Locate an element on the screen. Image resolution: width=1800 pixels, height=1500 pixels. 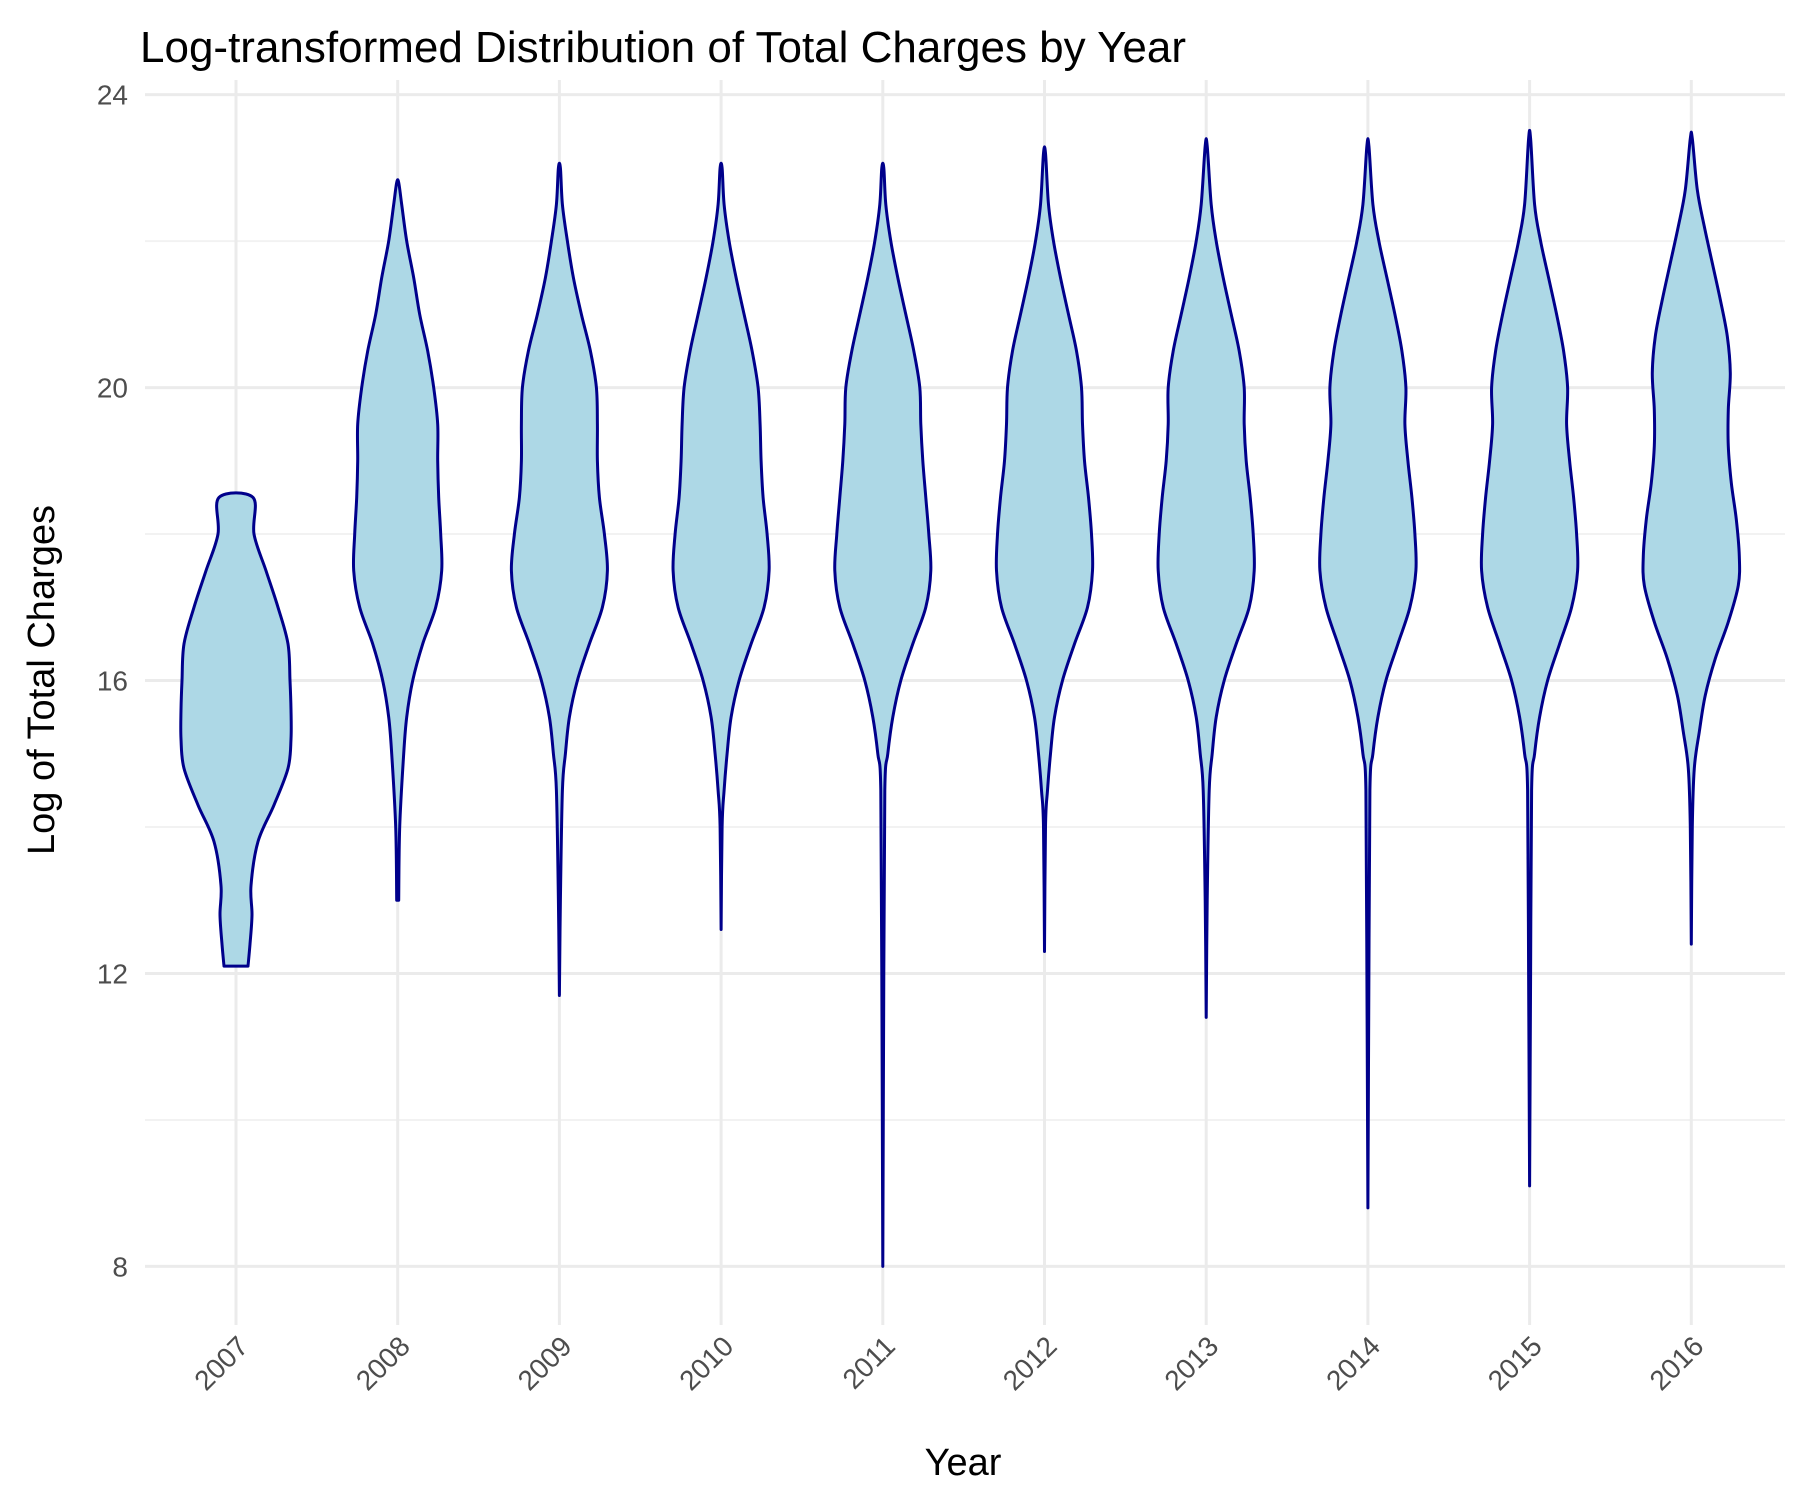
y-axis-ticks: 8 12 16 20 24 is located at coordinates (112, 681).